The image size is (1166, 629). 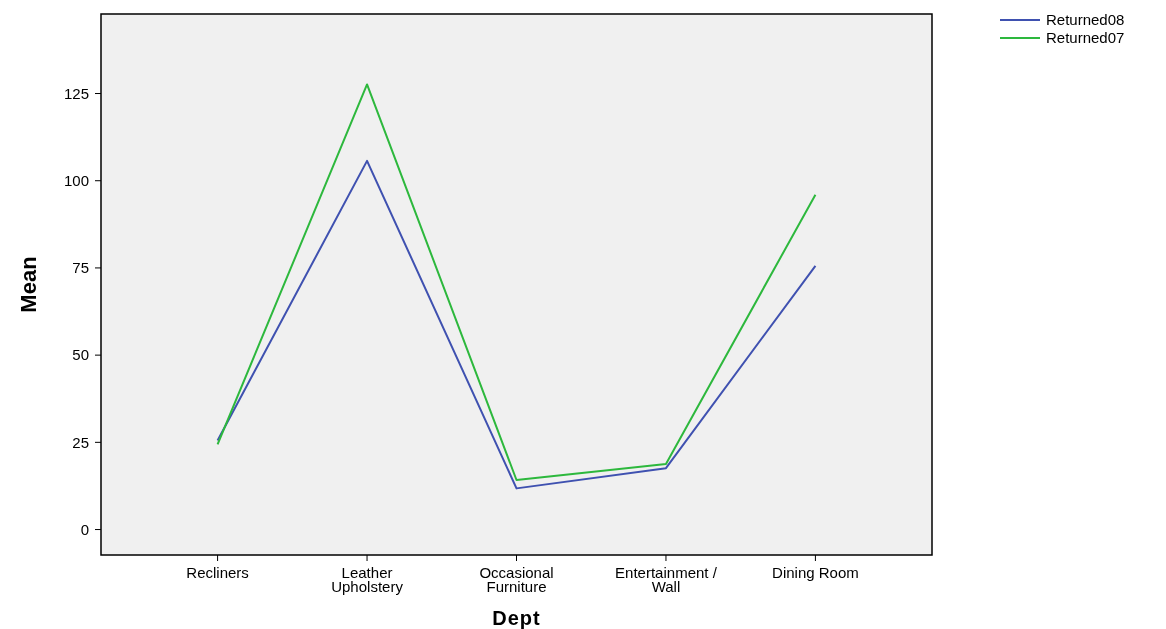 I want to click on x-tick-label: Entertainment / Wall, so click(x=666, y=579).